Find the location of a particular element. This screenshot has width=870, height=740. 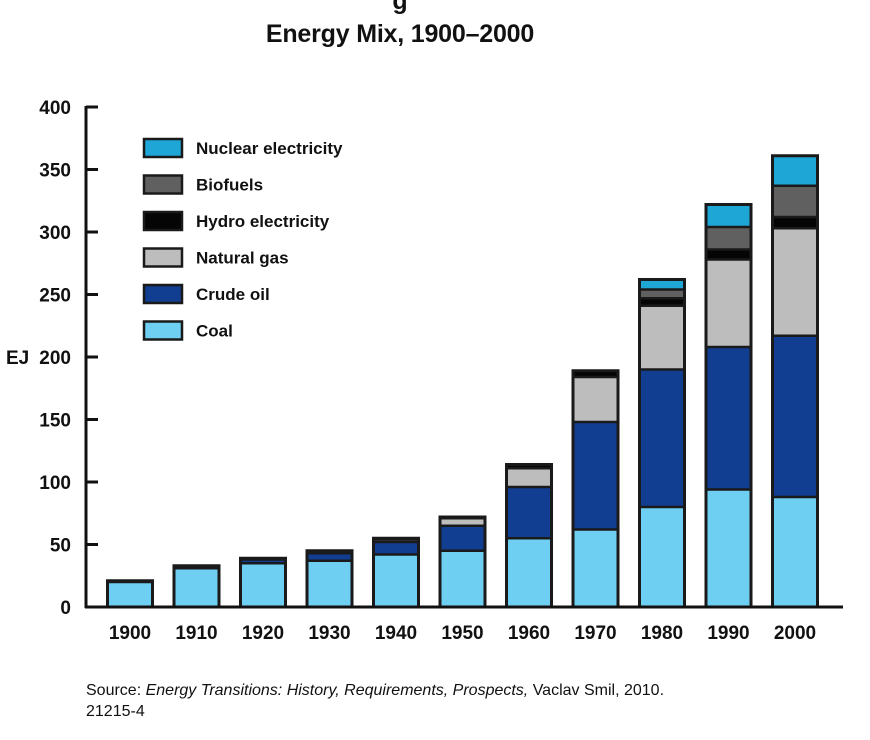

legend-swatch-hydro-electricity is located at coordinates (163, 221).